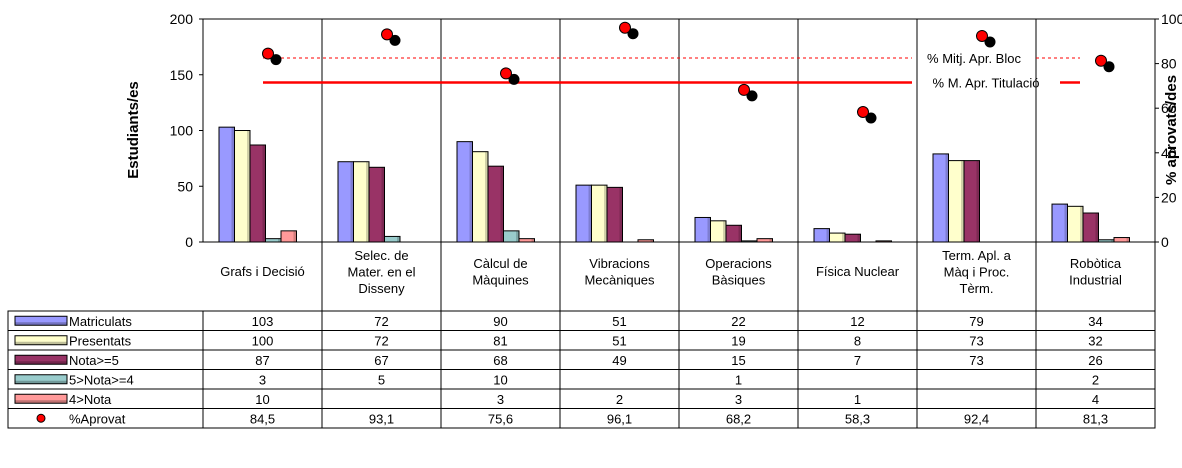  Describe the element at coordinates (857, 321) in the screenshot. I see `table-cell: 12` at that location.